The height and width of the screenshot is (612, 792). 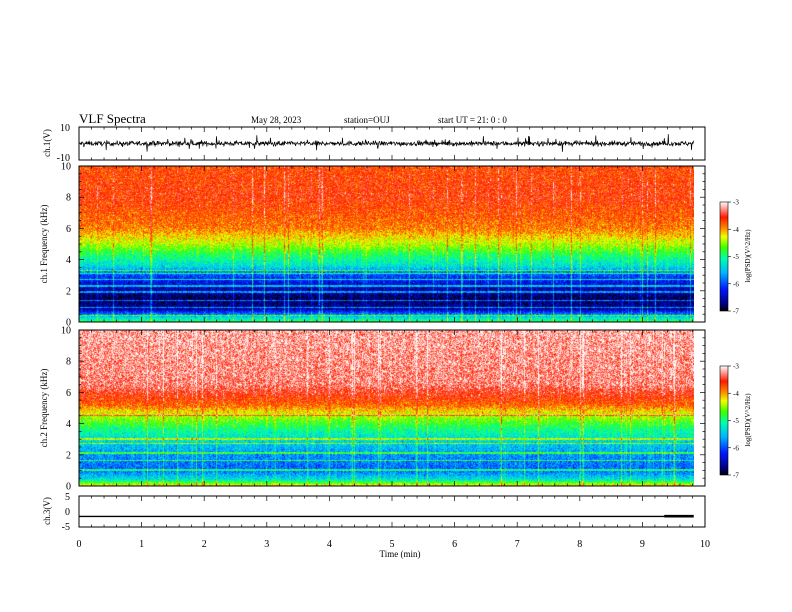 I want to click on ch1-ytick-top: 10, so click(x=65, y=128).